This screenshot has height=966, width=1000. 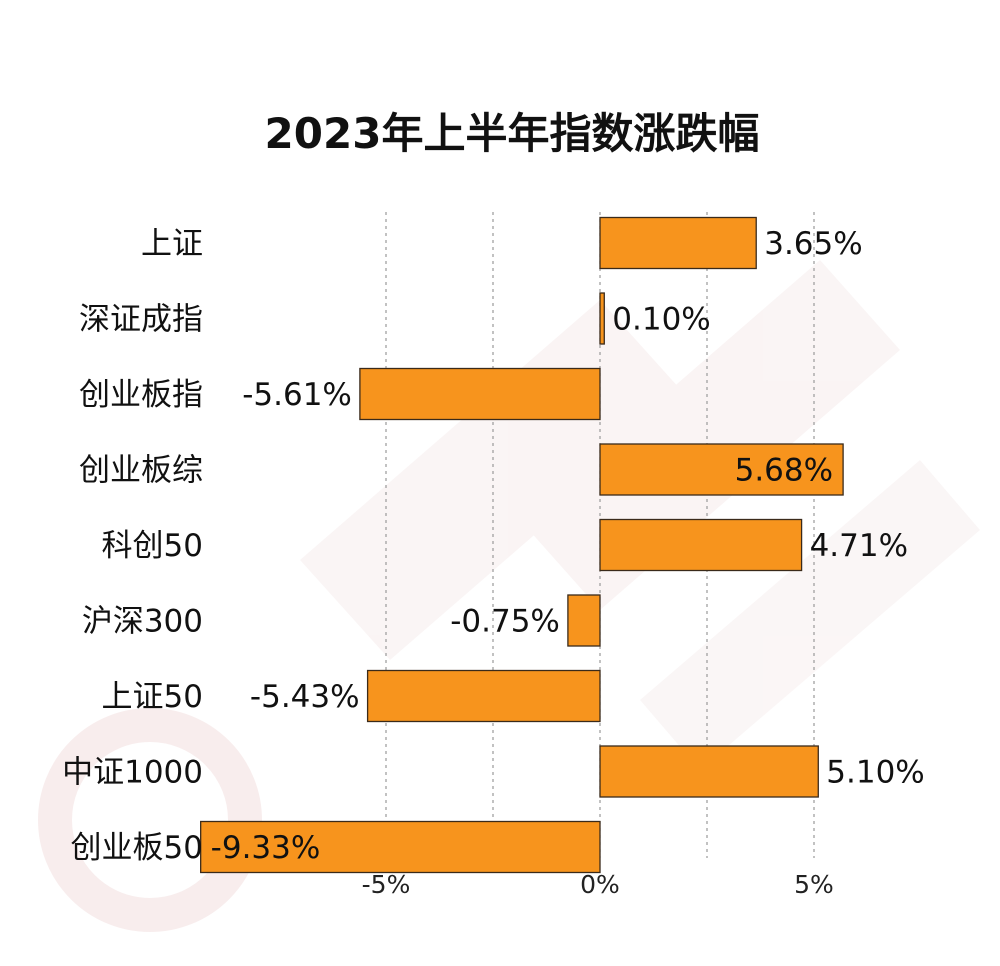 What do you see at coordinates (152, 697) in the screenshot?
I see `category-label-6: 上证50` at bounding box center [152, 697].